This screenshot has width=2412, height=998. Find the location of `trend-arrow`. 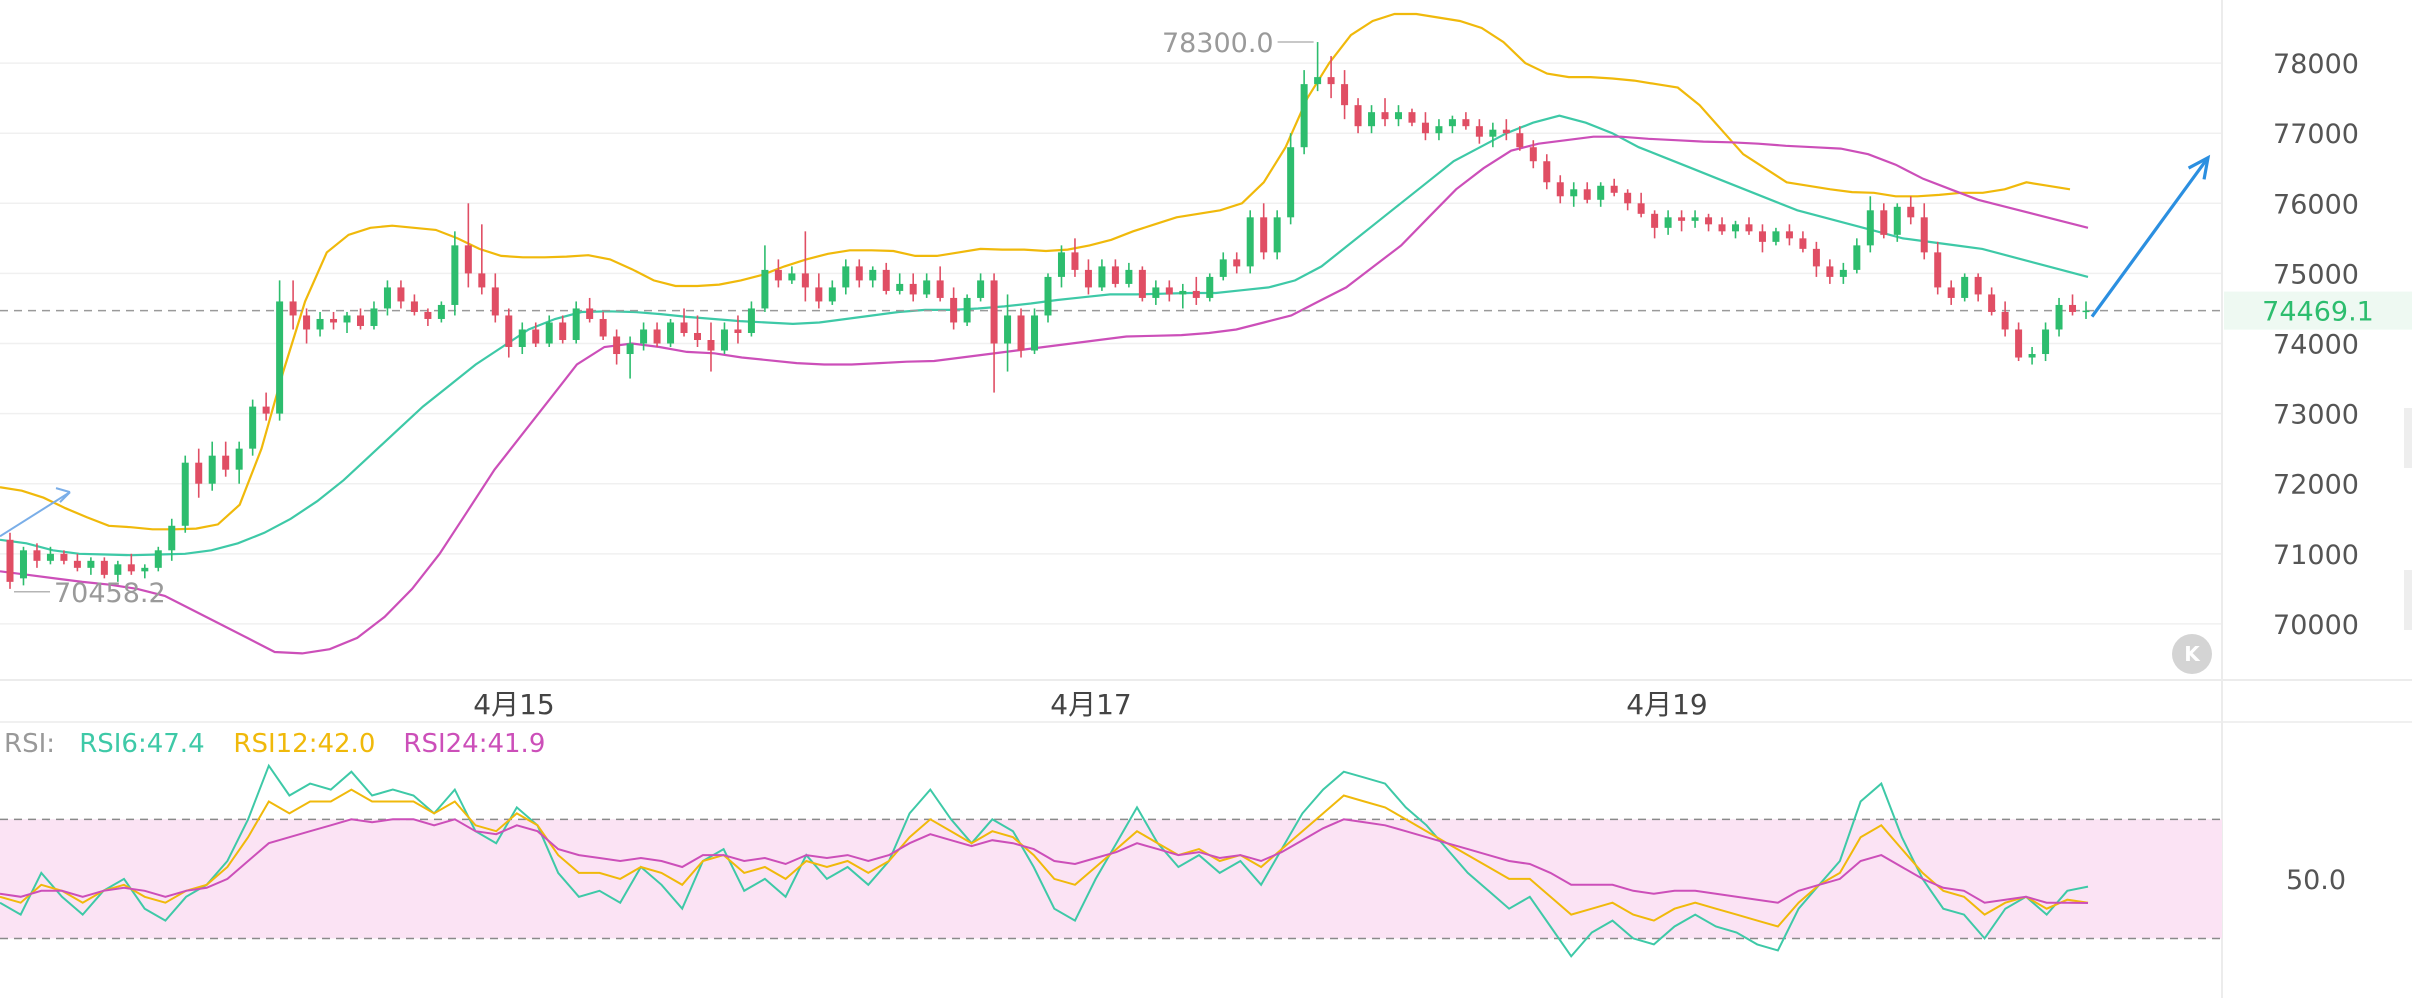

trend-arrow is located at coordinates (2150, 236).